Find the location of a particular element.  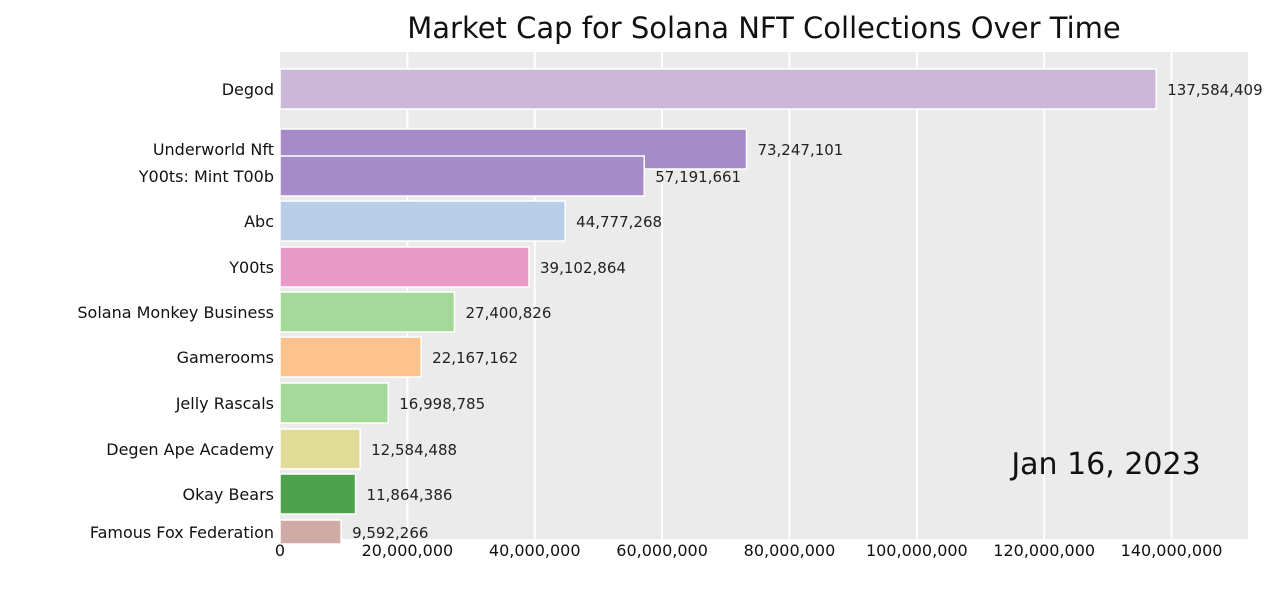

category-label: Famous Fox Federation is located at coordinates (182, 532).